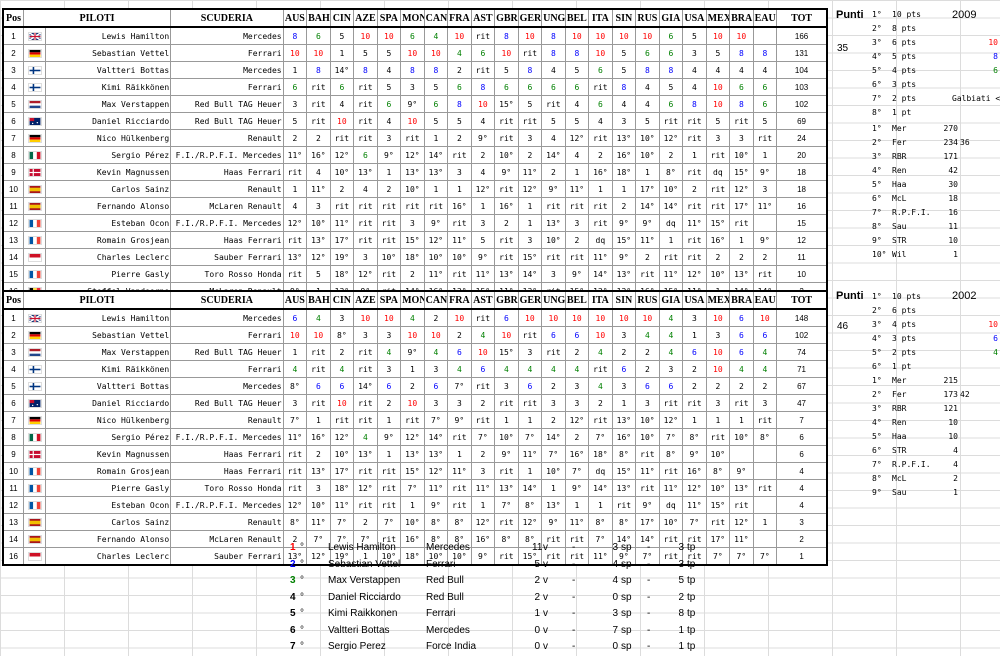 The height and width of the screenshot is (656, 1000). What do you see at coordinates (577, 300) in the screenshot?
I see `header-bel: BEL` at bounding box center [577, 300].